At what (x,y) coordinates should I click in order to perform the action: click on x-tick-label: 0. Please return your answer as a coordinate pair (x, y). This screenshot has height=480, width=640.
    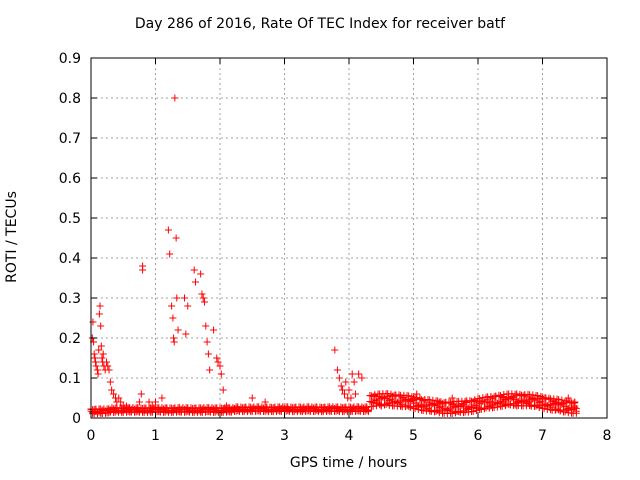
    Looking at the image, I should click on (91, 436).